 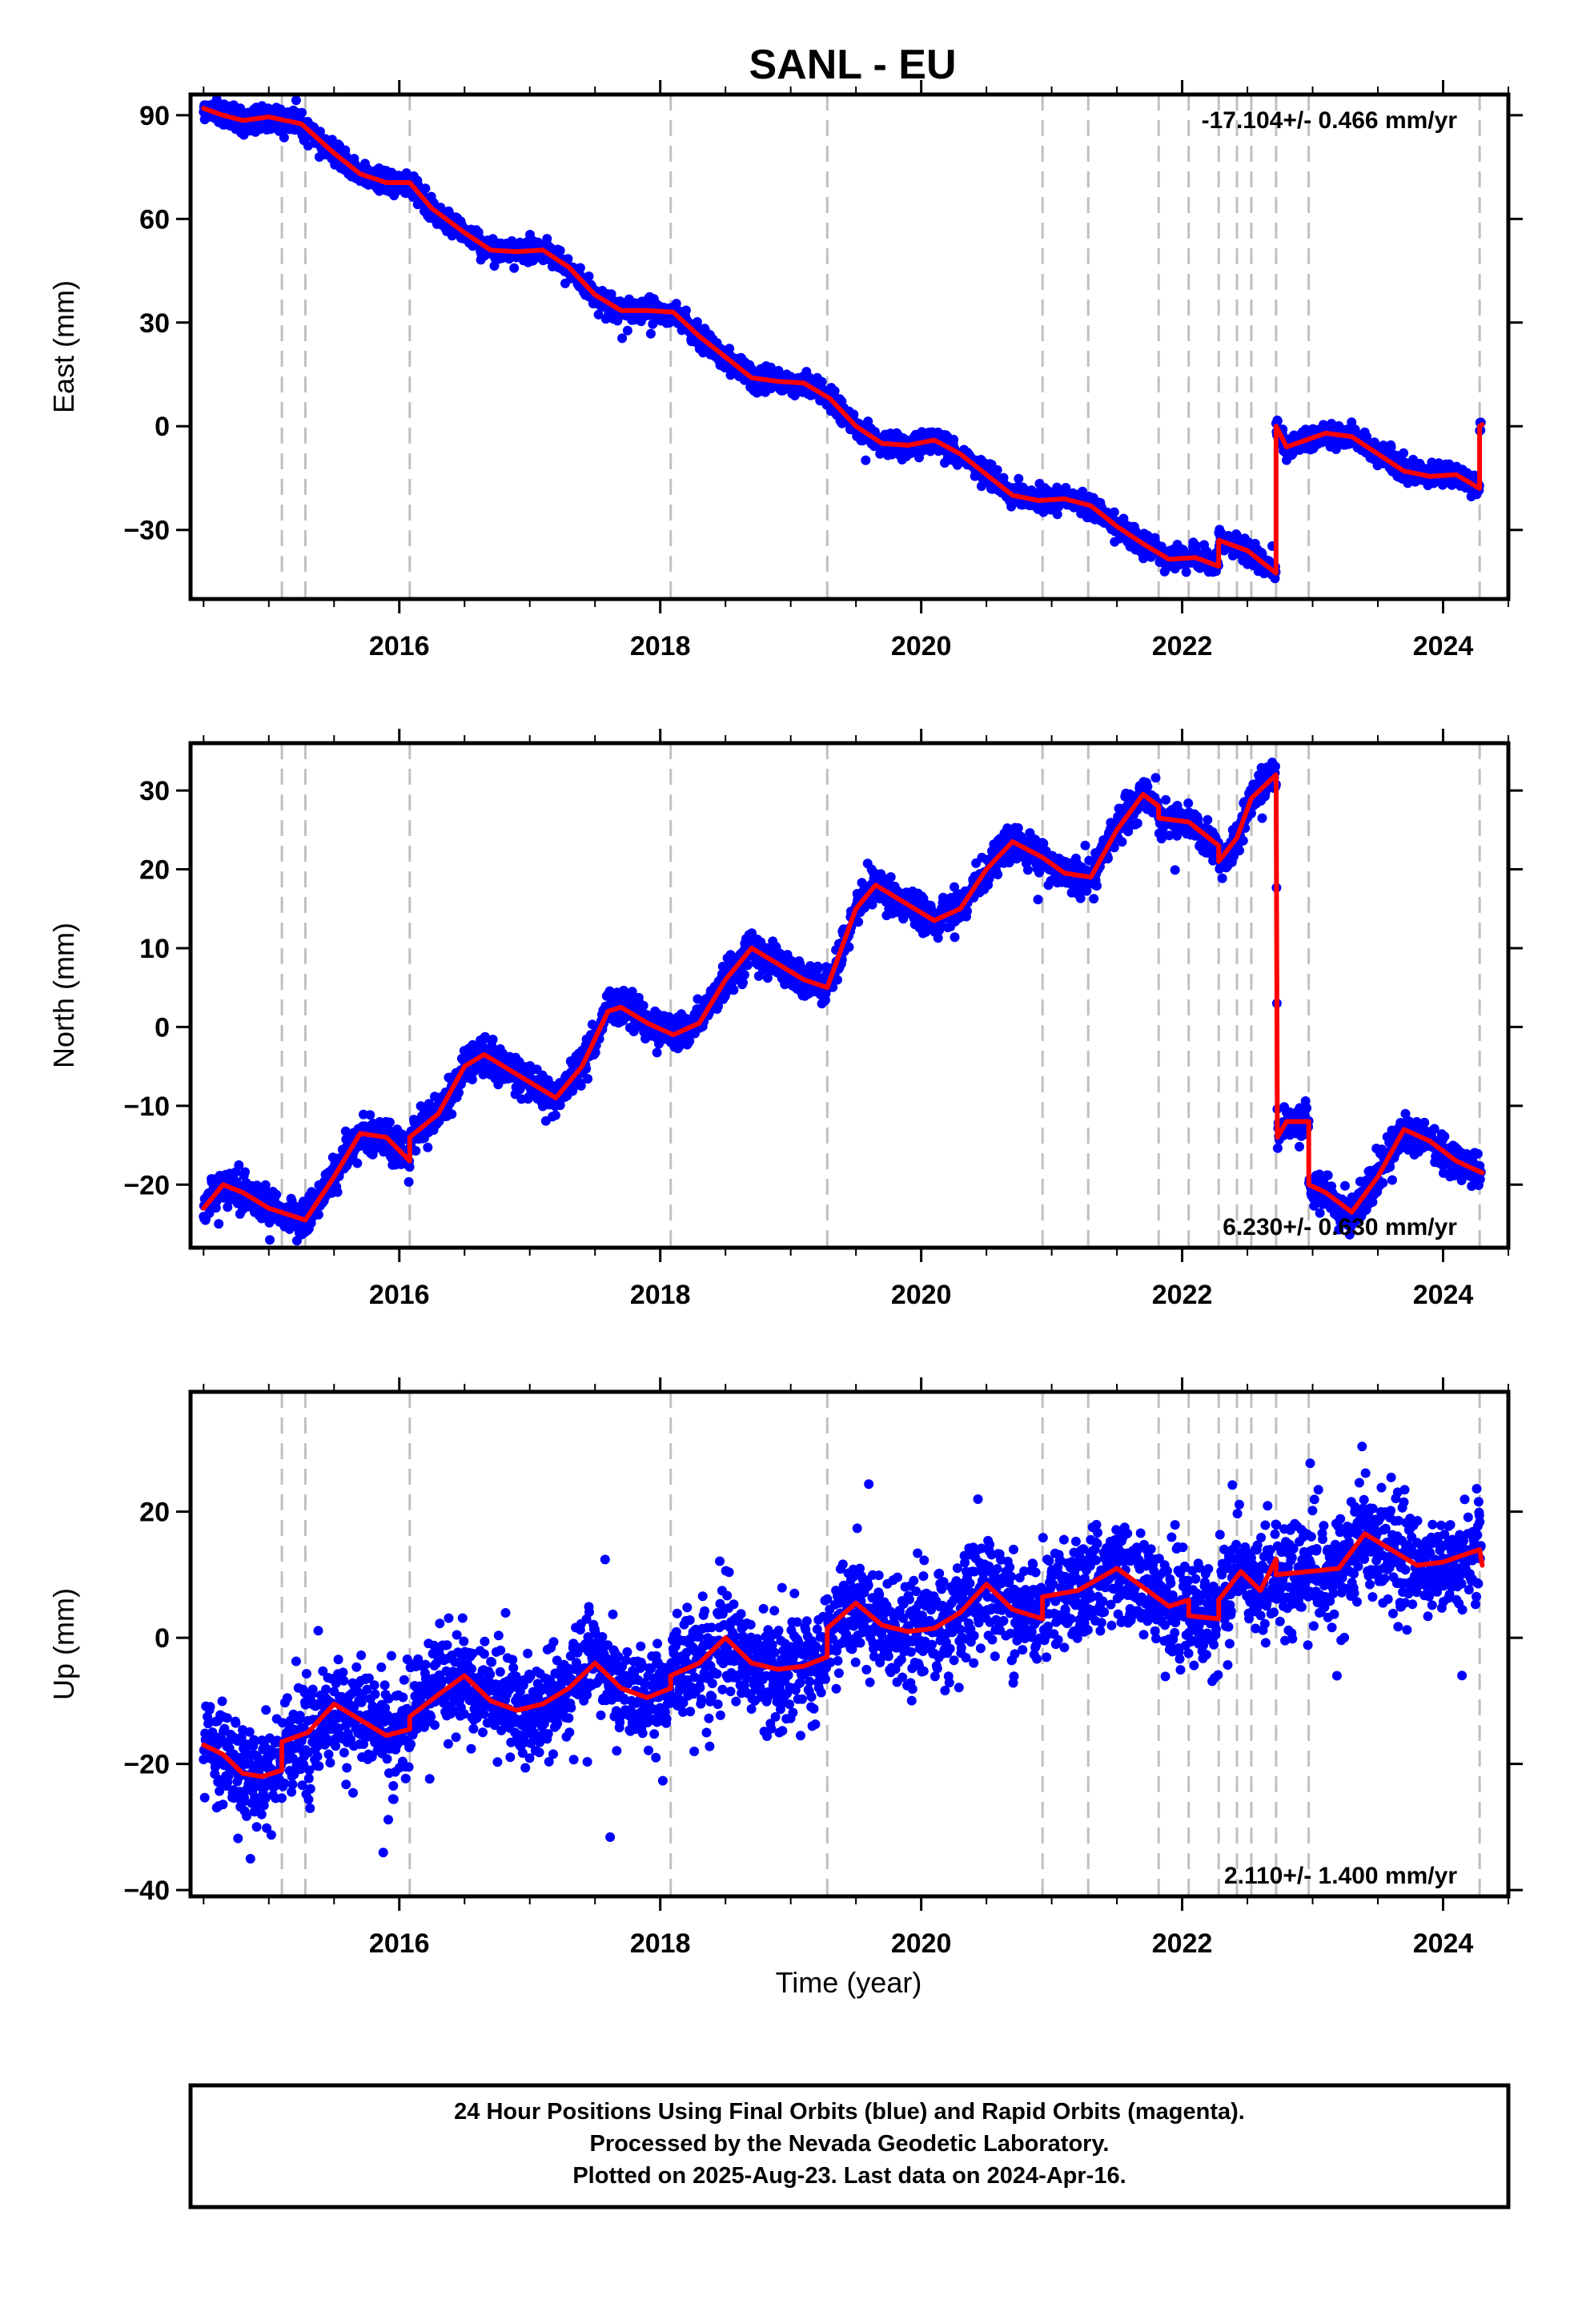 I want to click on east-x-tick-label: 2020, so click(x=922, y=646).